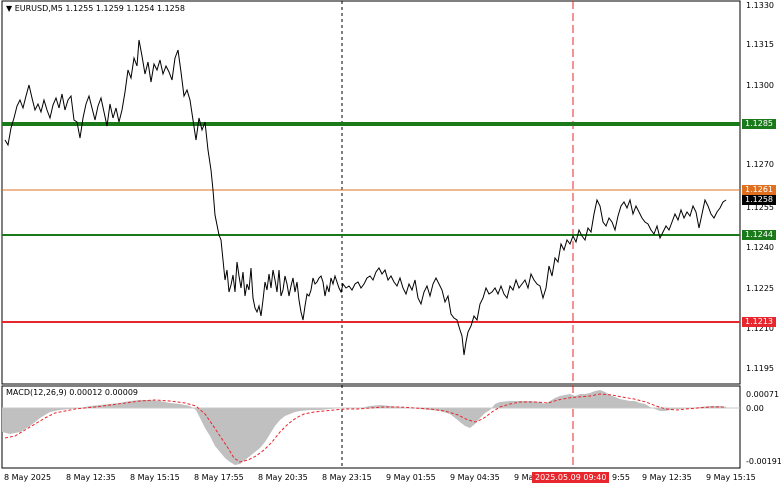 The image size is (781, 489). Describe the element at coordinates (571, 477) in the screenshot. I see `crosshair-time-tag: 2025.05.09 09:40` at that location.